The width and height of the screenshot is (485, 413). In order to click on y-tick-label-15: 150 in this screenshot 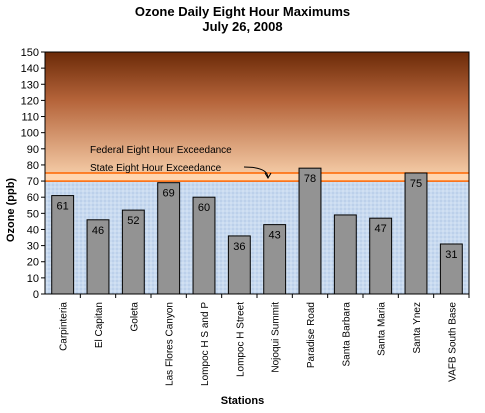, I will do `click(30, 53)`.